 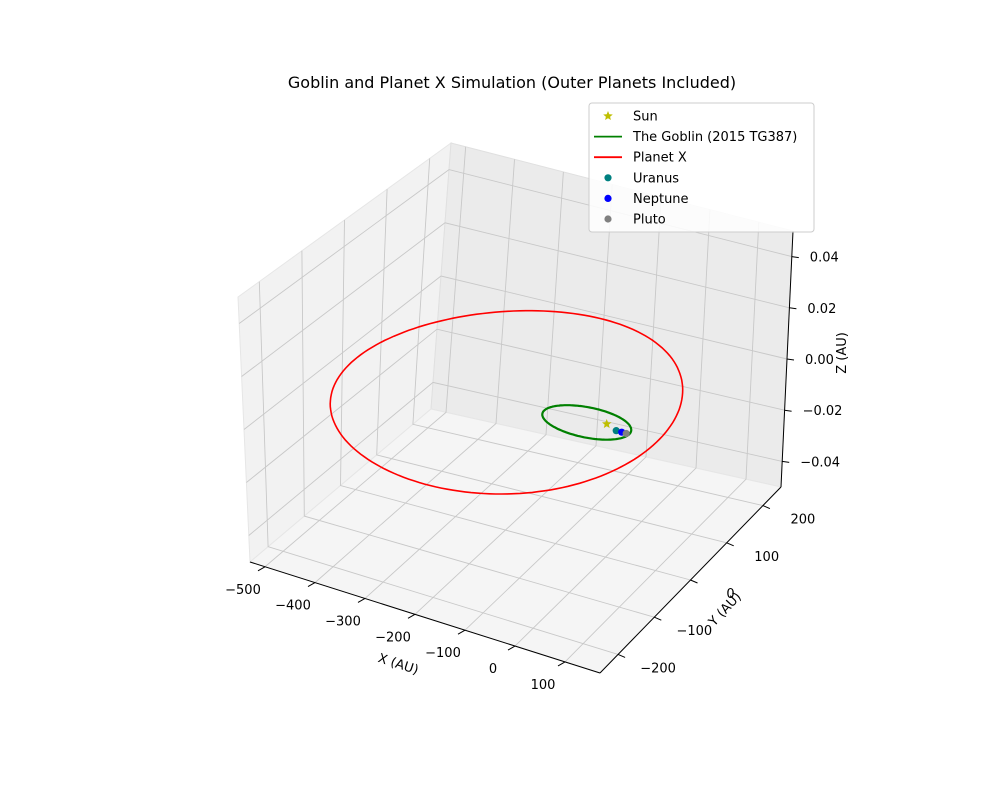 I want to click on legend-frame, so click(x=701, y=167).